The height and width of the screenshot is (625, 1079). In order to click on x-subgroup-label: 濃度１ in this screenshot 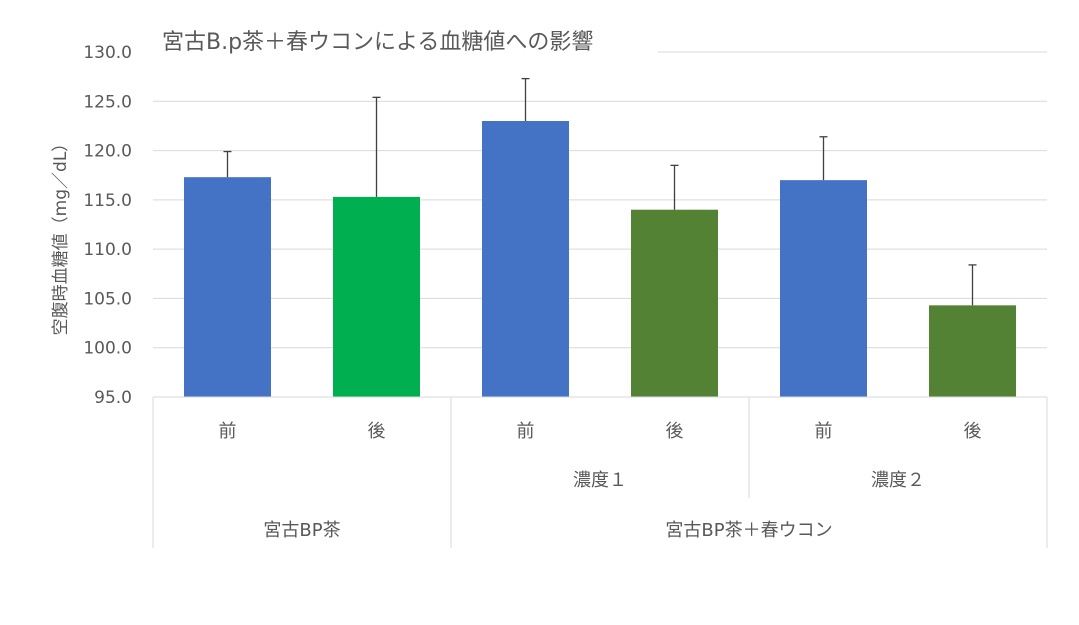, I will do `click(600, 480)`.